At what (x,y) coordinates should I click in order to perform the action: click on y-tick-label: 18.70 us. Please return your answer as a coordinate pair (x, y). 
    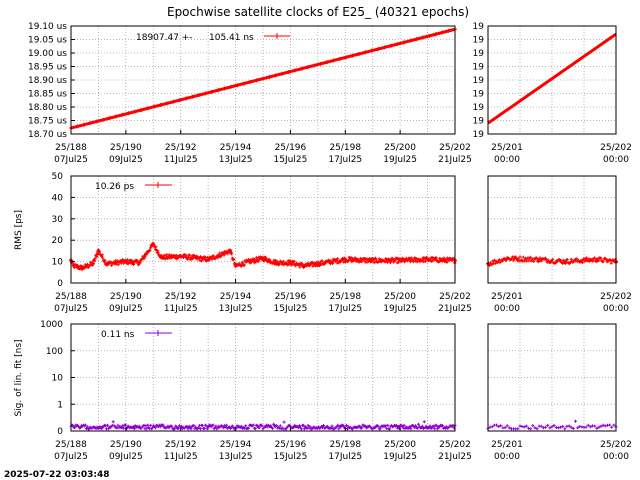
    Looking at the image, I should click on (47, 135).